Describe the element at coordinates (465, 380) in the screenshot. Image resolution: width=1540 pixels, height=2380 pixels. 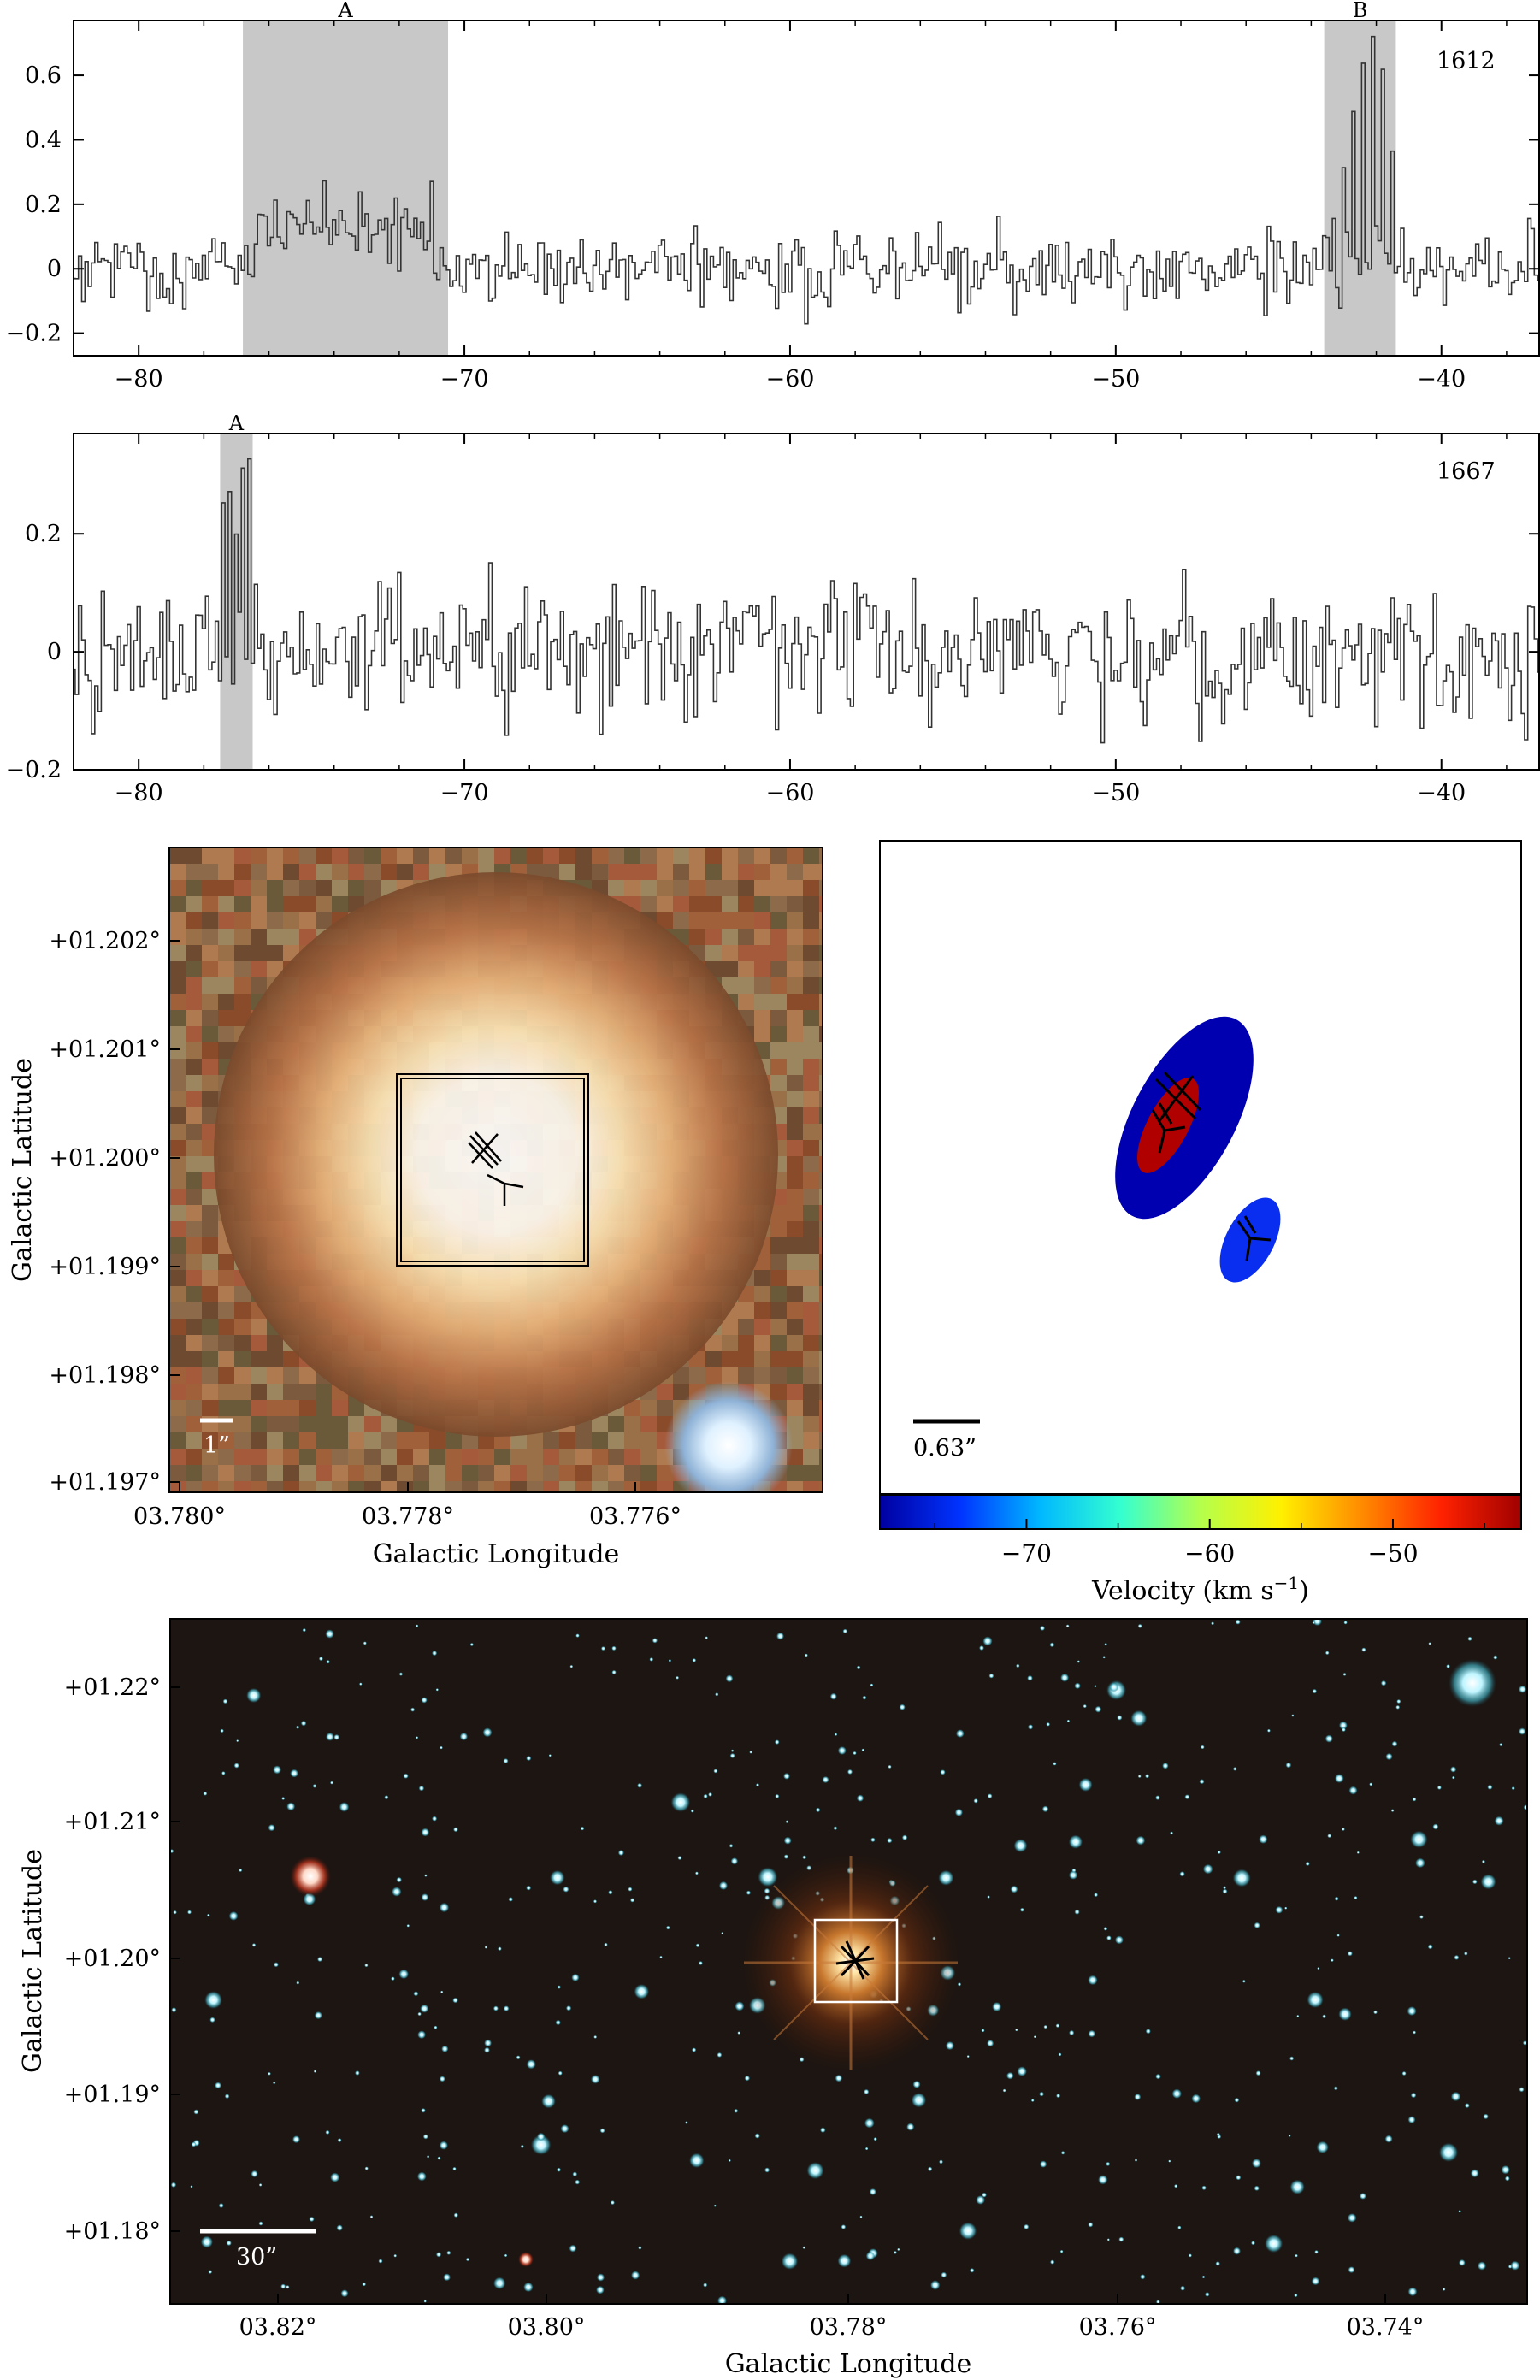
I see `x-tick-label: −70` at that location.